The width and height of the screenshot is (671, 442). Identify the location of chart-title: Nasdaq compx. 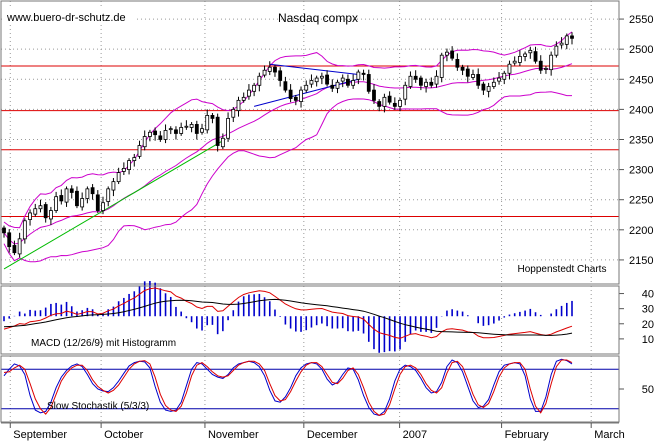
(318, 18).